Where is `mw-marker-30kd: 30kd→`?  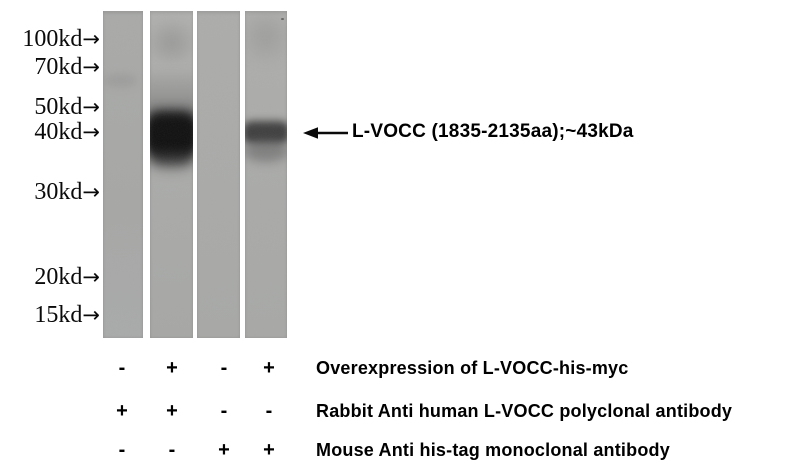
mw-marker-30kd: 30kd→ is located at coordinates (50, 192).